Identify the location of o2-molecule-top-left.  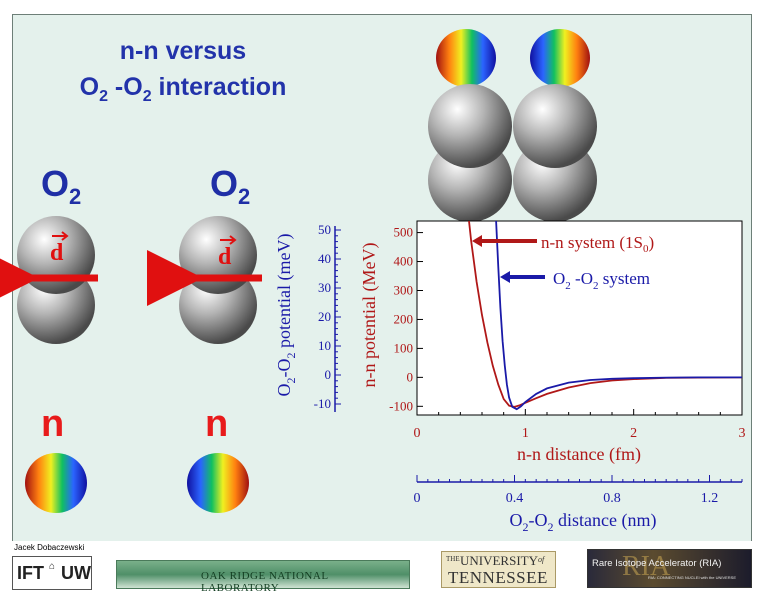
(470, 153).